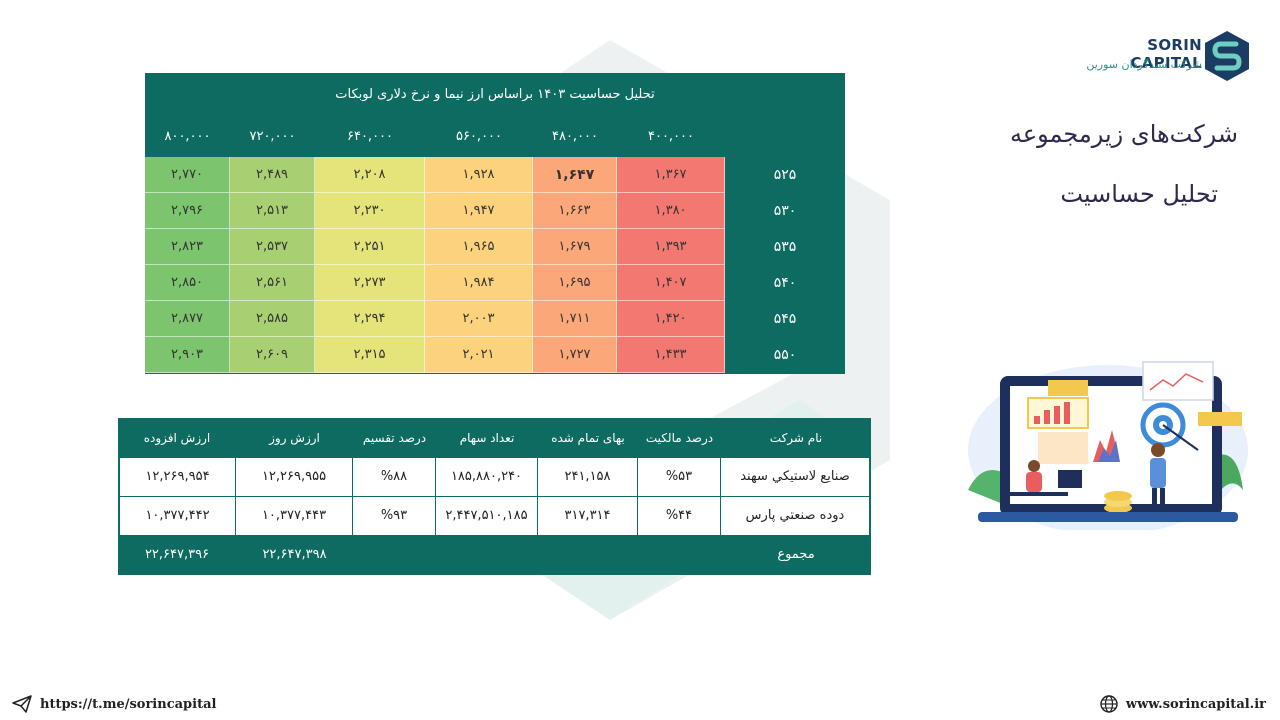  Describe the element at coordinates (479, 136) in the screenshot. I see `column-header: ۵۶۰,۰۰۰` at that location.